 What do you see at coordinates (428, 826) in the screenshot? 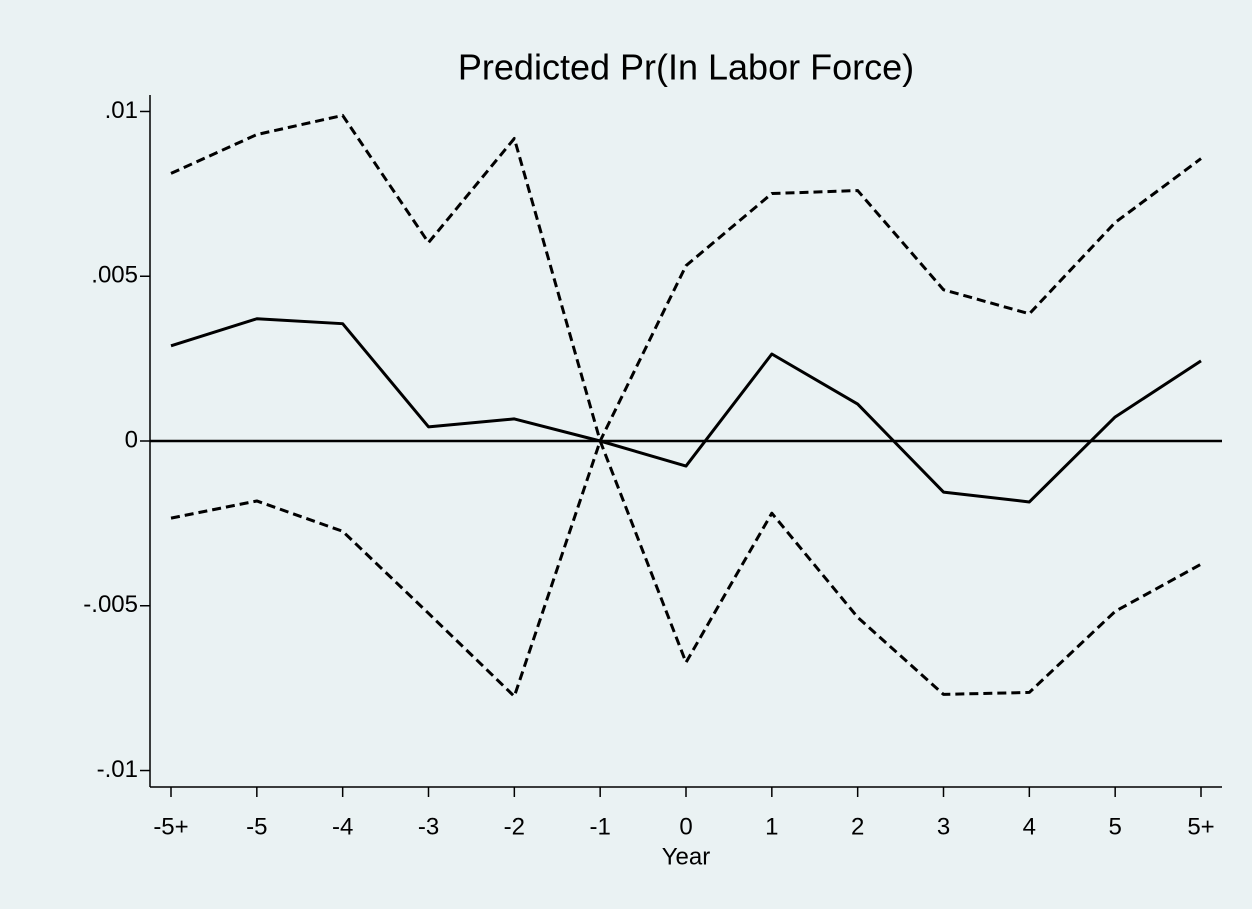
I see `x-tick-label: -3` at bounding box center [428, 826].